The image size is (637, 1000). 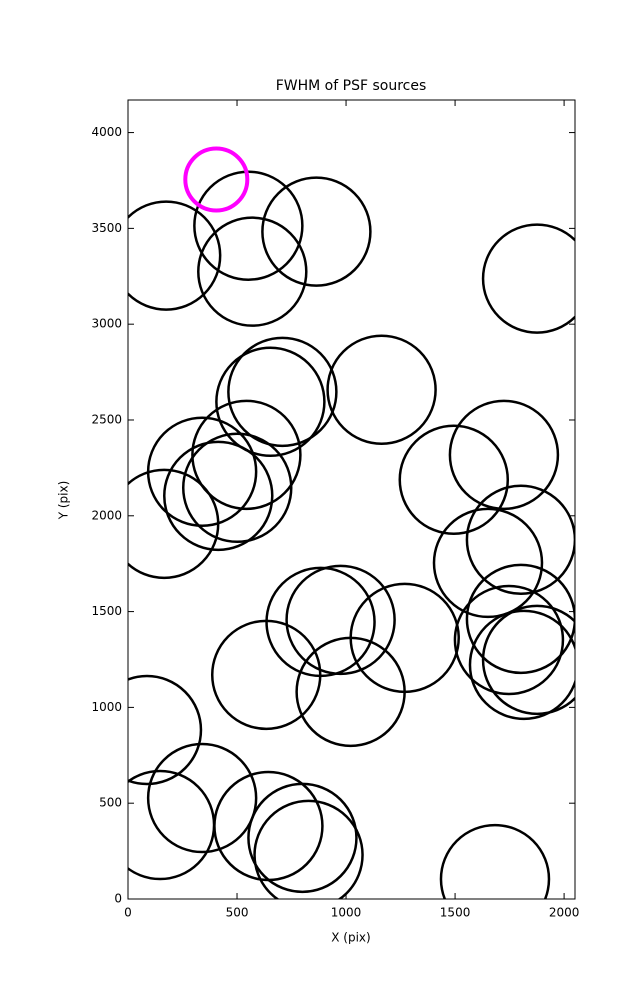 What do you see at coordinates (564, 913) in the screenshot?
I see `x-tick-label: 2000` at bounding box center [564, 913].